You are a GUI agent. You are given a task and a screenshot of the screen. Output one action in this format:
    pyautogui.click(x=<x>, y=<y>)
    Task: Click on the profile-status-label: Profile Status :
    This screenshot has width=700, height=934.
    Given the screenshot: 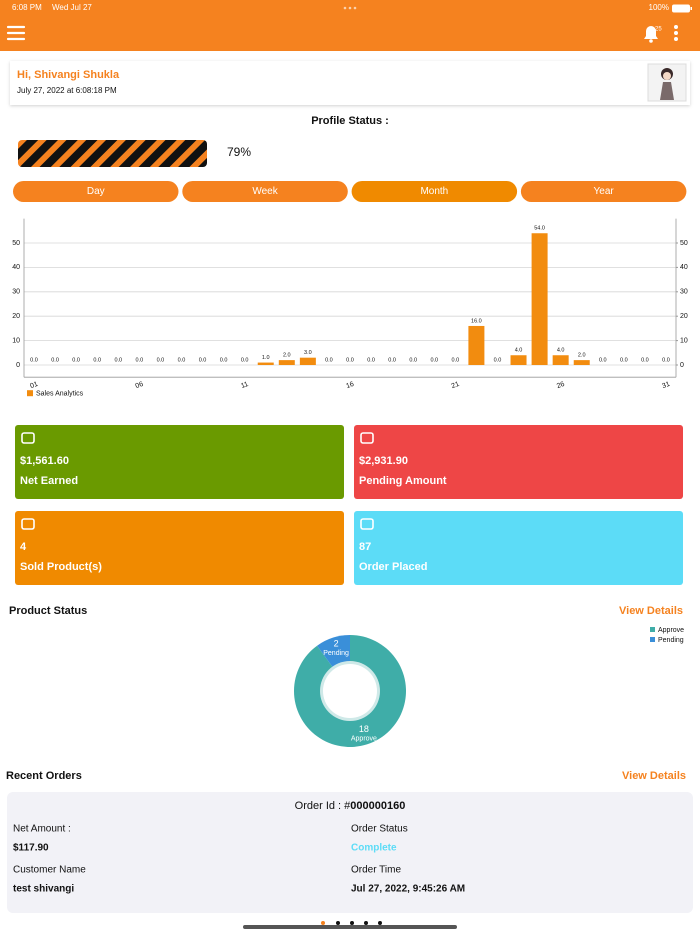 What is the action you would take?
    pyautogui.click(x=350, y=121)
    